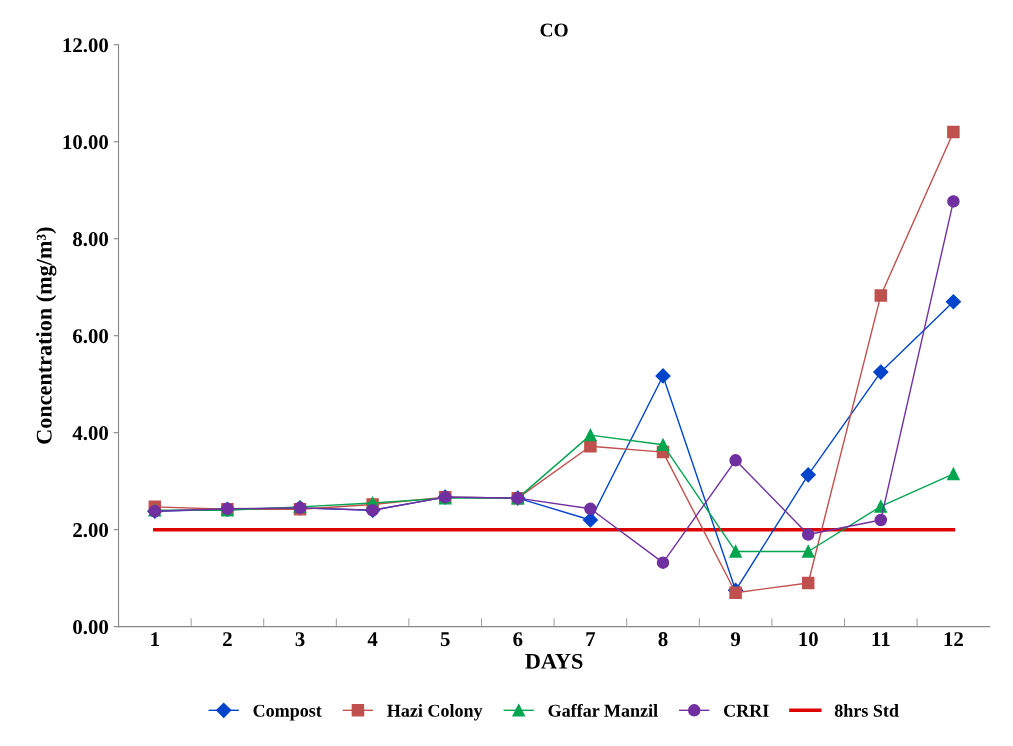  What do you see at coordinates (866, 710) in the screenshot?
I see `legend-label: 8hrs Std` at bounding box center [866, 710].